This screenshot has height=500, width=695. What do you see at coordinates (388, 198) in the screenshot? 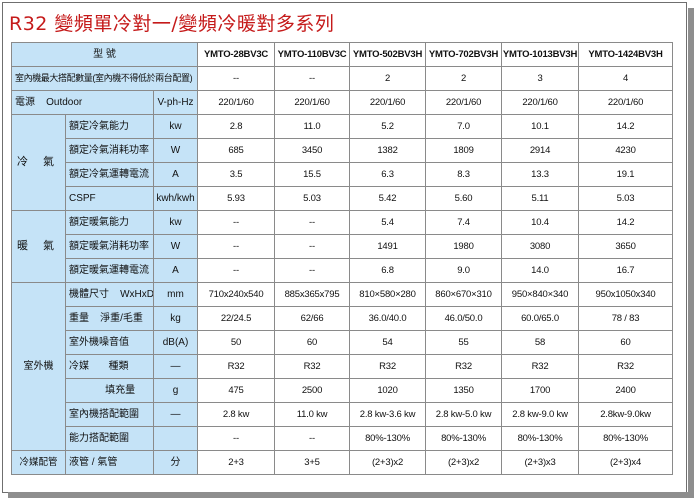
I see `table-cell: 5.42` at bounding box center [388, 198].